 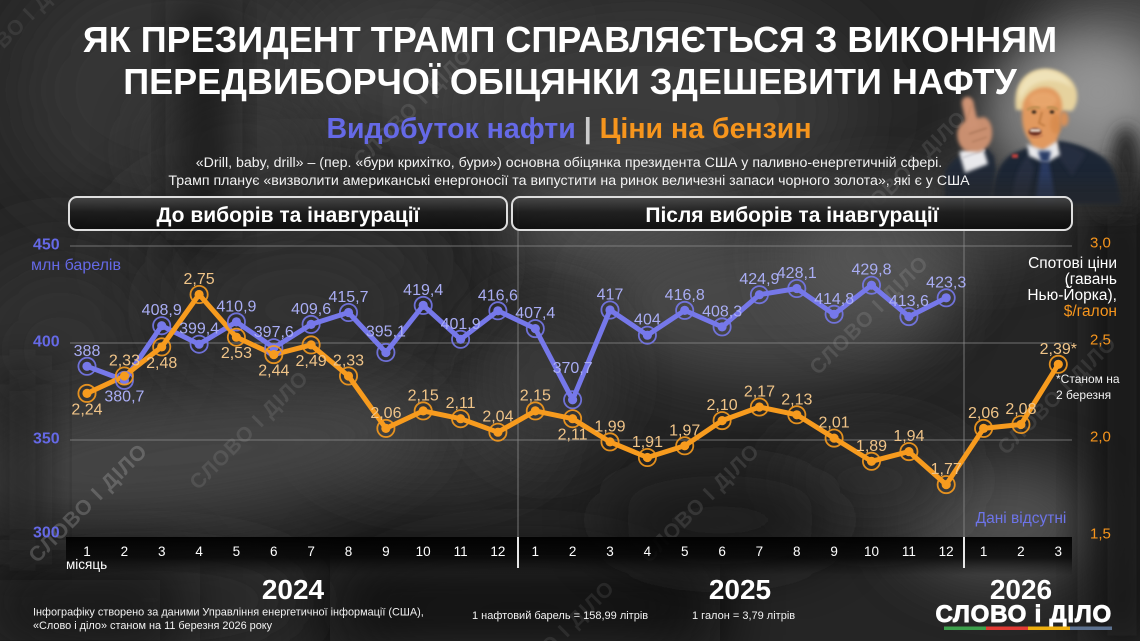 What do you see at coordinates (1100, 340) in the screenshot?
I see `svg-text: 2,5` at bounding box center [1100, 340].